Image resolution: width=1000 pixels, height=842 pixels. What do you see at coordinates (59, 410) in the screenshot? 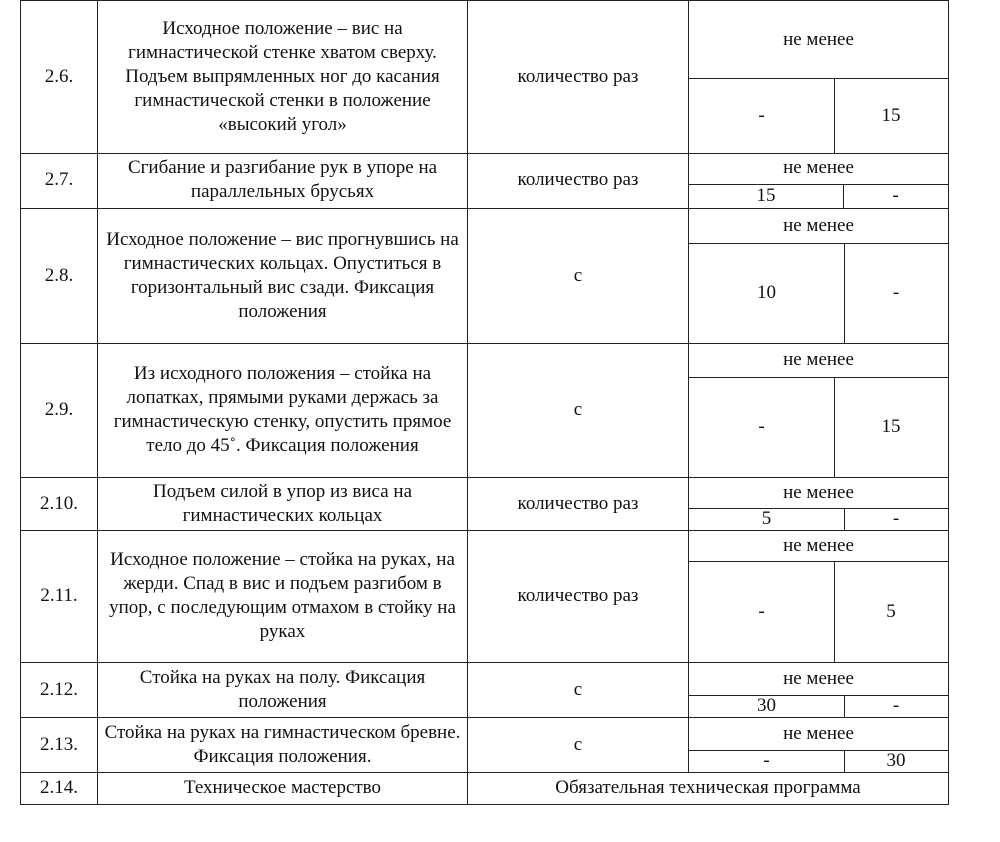
I see `item-number: 2.9.` at bounding box center [59, 410].